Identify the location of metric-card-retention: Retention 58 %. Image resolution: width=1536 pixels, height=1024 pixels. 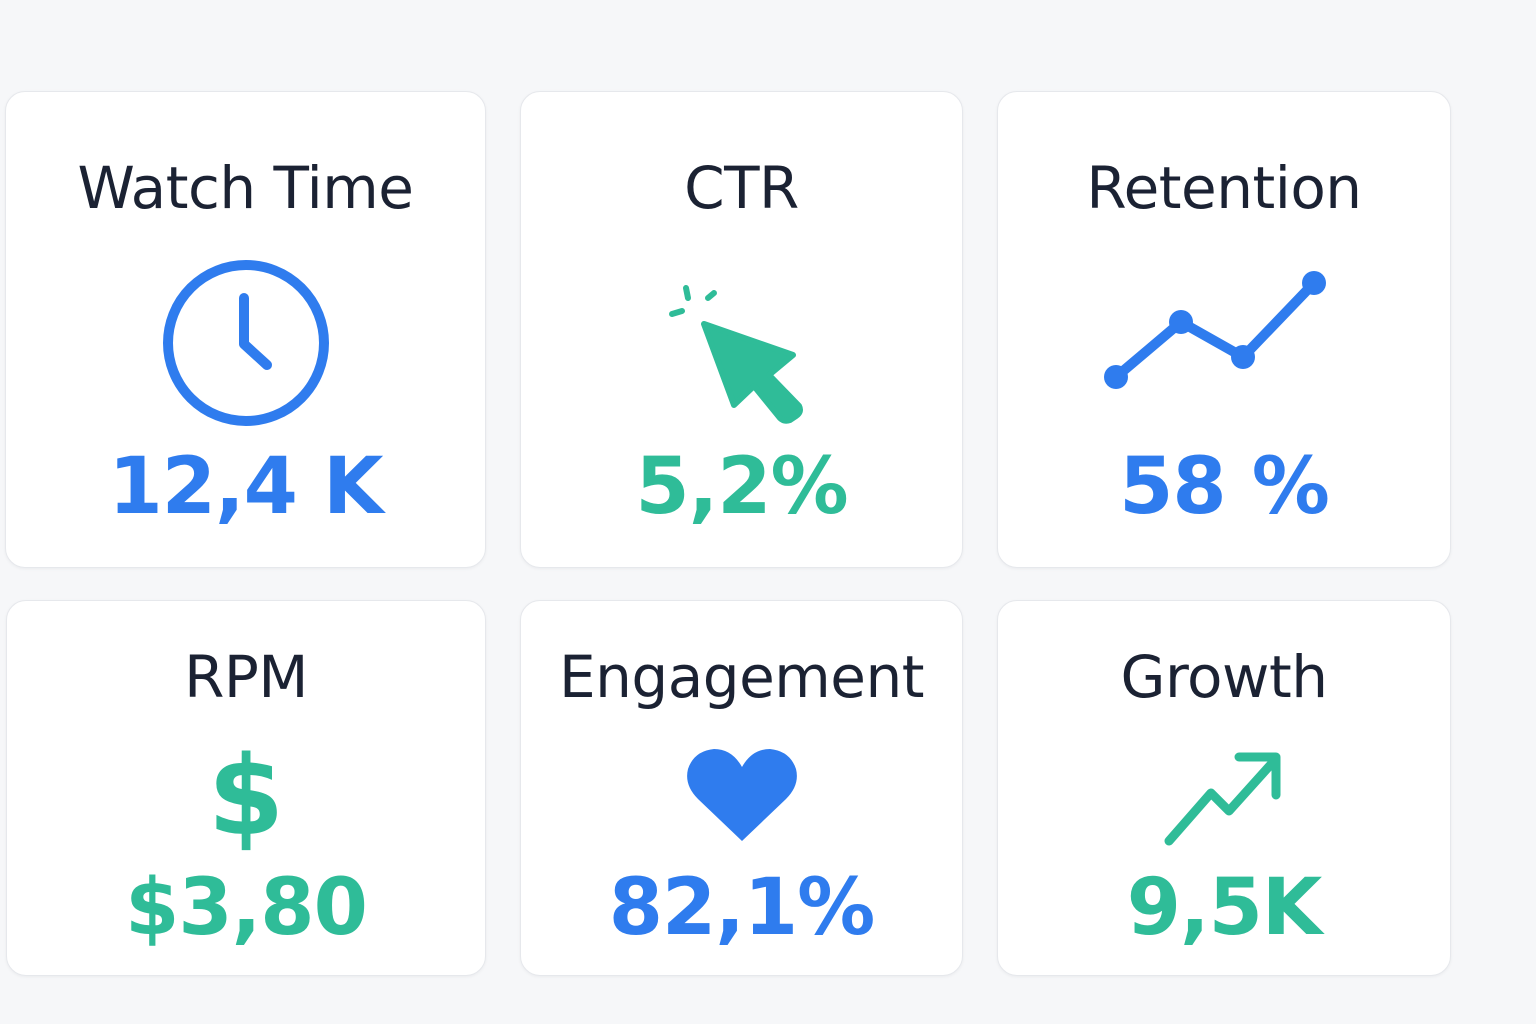
(1224, 329).